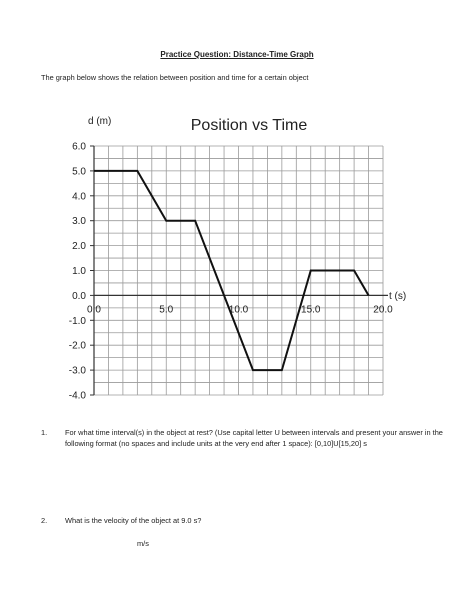  What do you see at coordinates (166, 309) in the screenshot?
I see `x-tick-label: 5.0` at bounding box center [166, 309].